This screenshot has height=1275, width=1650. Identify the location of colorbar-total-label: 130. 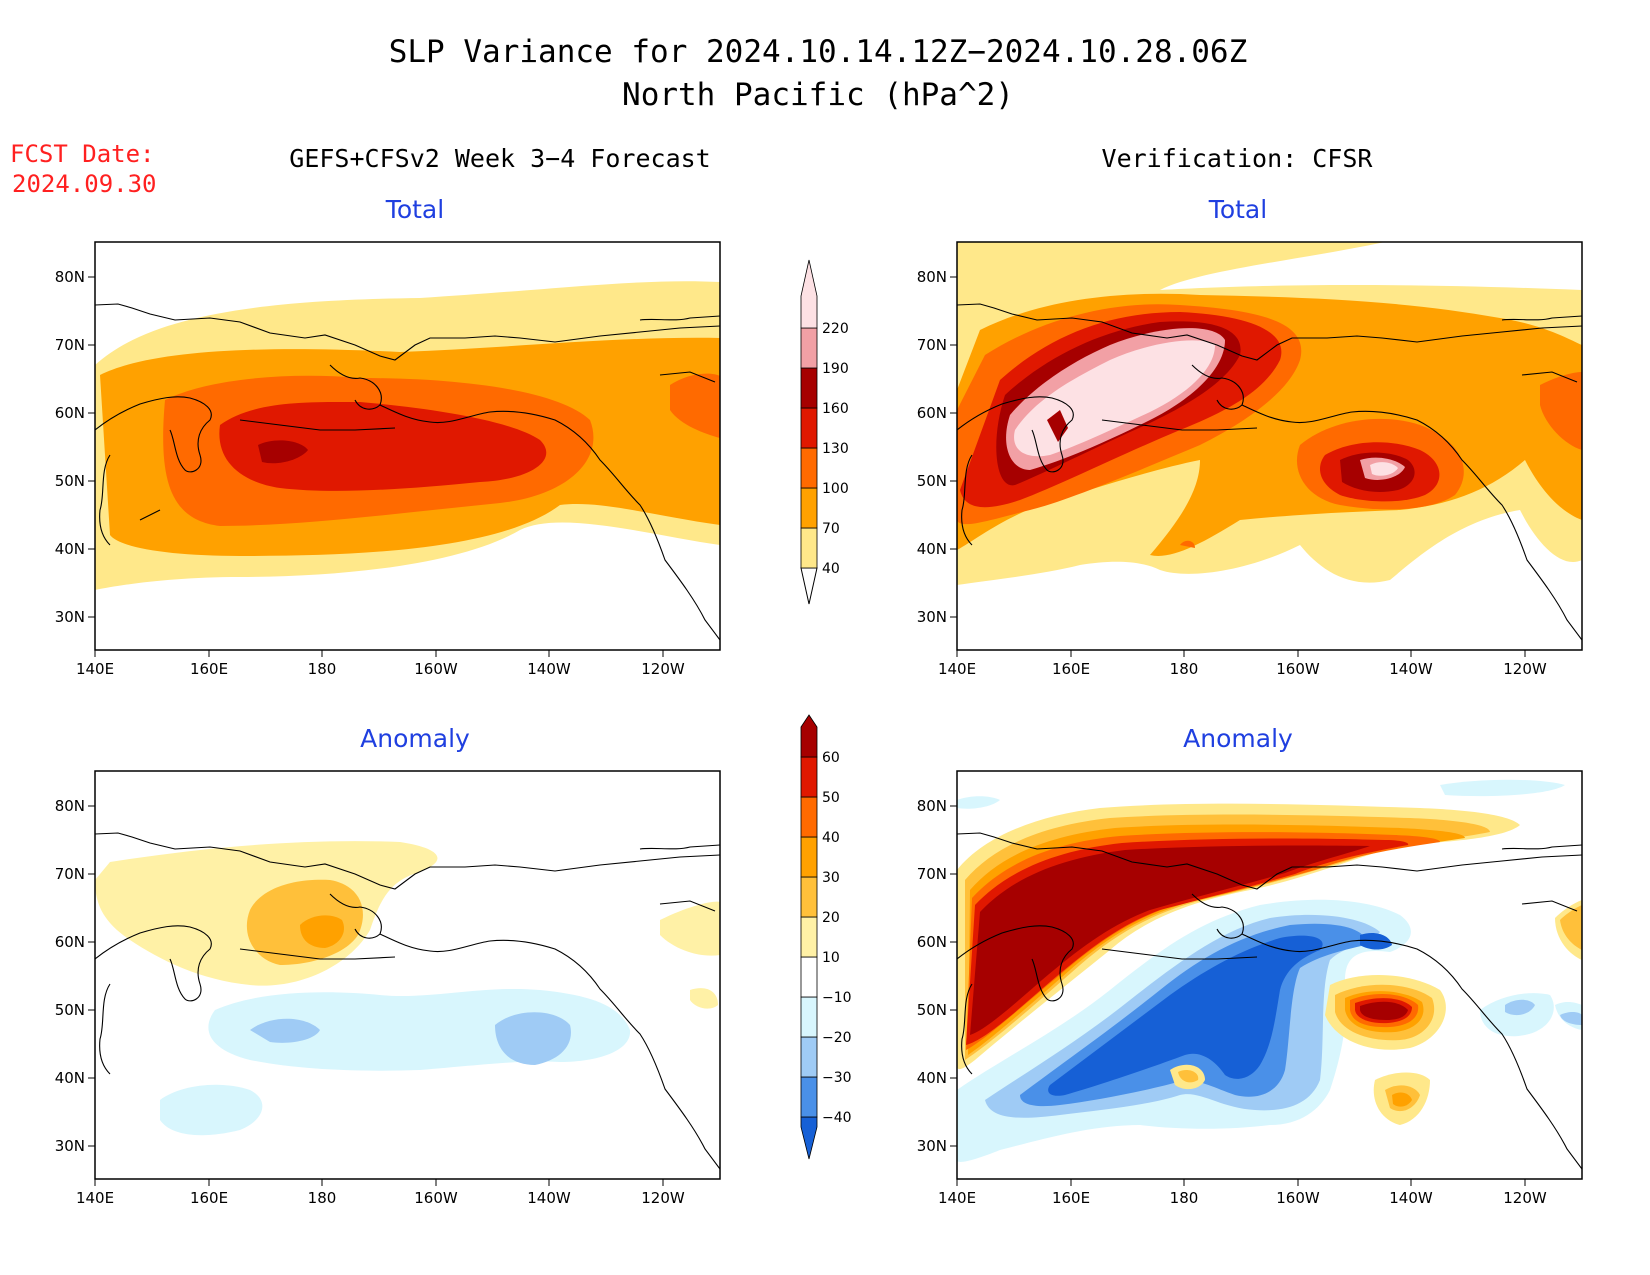
(835, 449).